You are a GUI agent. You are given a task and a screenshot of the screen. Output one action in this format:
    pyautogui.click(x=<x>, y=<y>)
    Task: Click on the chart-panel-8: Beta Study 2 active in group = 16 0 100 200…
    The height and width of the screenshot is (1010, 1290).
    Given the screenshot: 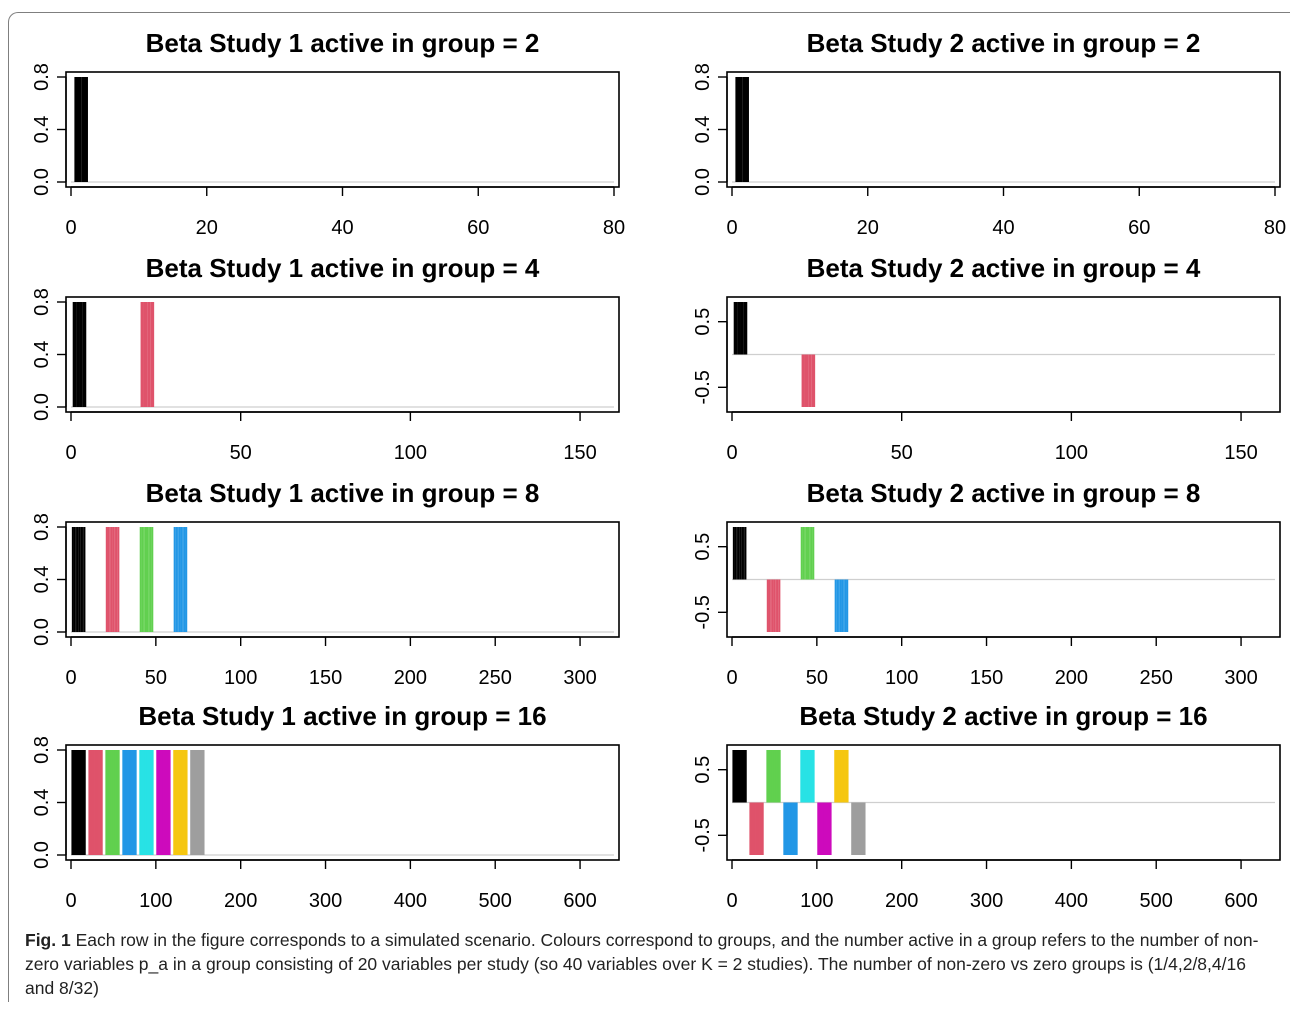 What is the action you would take?
    pyautogui.click(x=986, y=806)
    